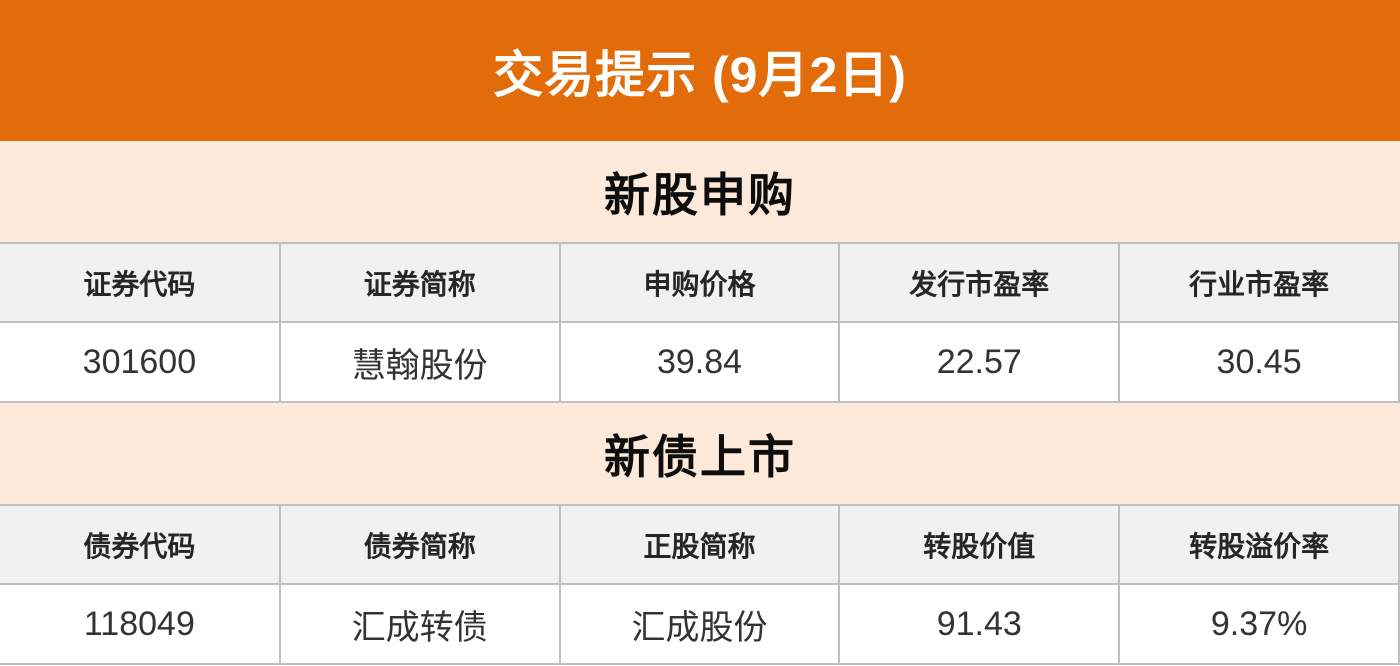  What do you see at coordinates (1259, 283) in the screenshot?
I see `column-header-industry-pe-ratio: 行业市盈率` at bounding box center [1259, 283].